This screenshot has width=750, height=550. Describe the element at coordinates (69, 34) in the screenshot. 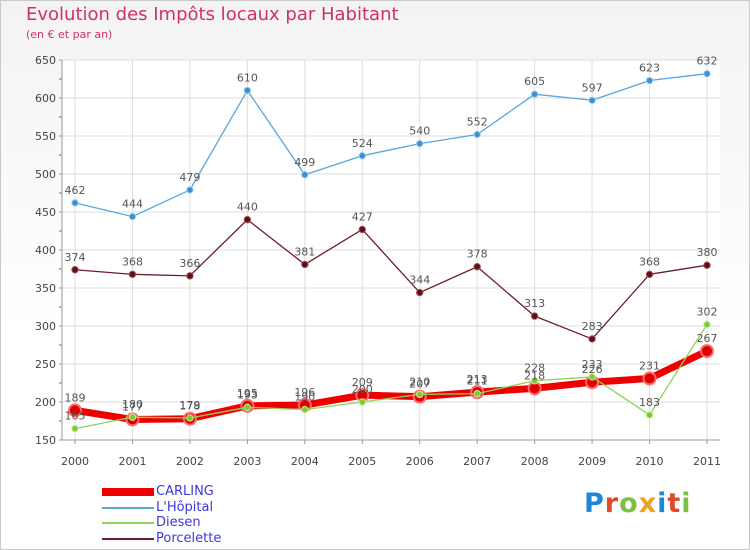

I see `chart-subtitle: (en € et par an)` at that location.